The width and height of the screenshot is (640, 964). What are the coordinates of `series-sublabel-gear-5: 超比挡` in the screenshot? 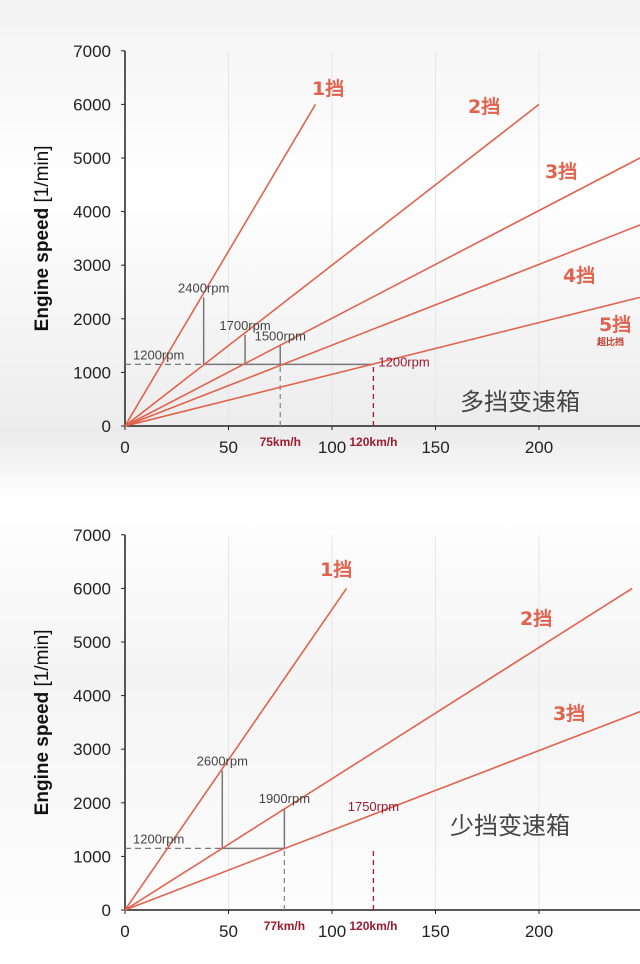 It's located at (610, 342).